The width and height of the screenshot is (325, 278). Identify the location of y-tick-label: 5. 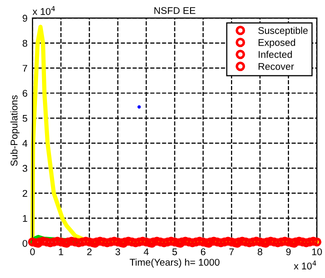
(25, 118).